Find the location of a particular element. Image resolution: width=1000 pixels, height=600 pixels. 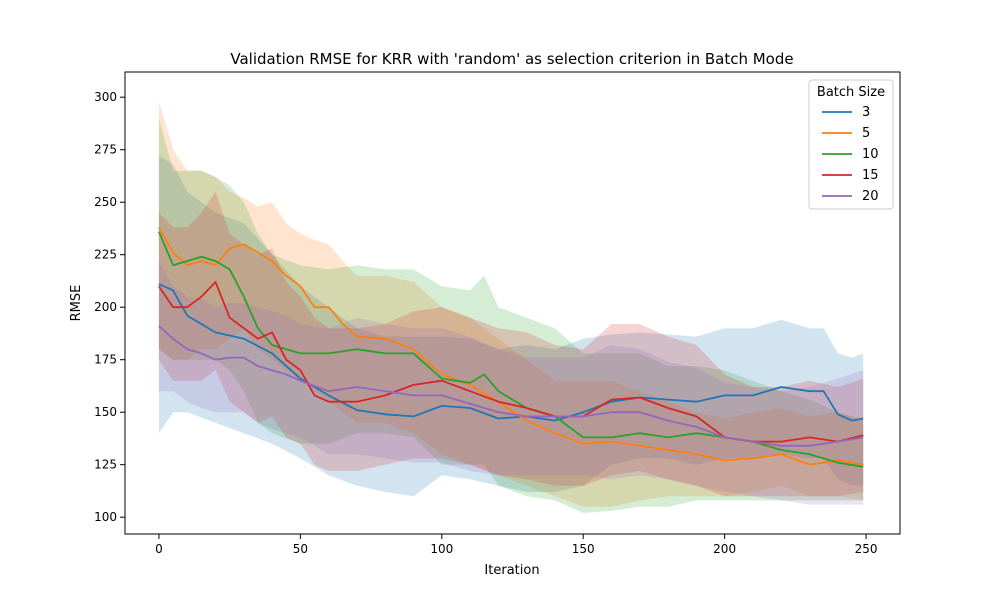

y-axis-ticks: 100 125 150 175 200 225 250 275 300 is located at coordinates (109, 307).